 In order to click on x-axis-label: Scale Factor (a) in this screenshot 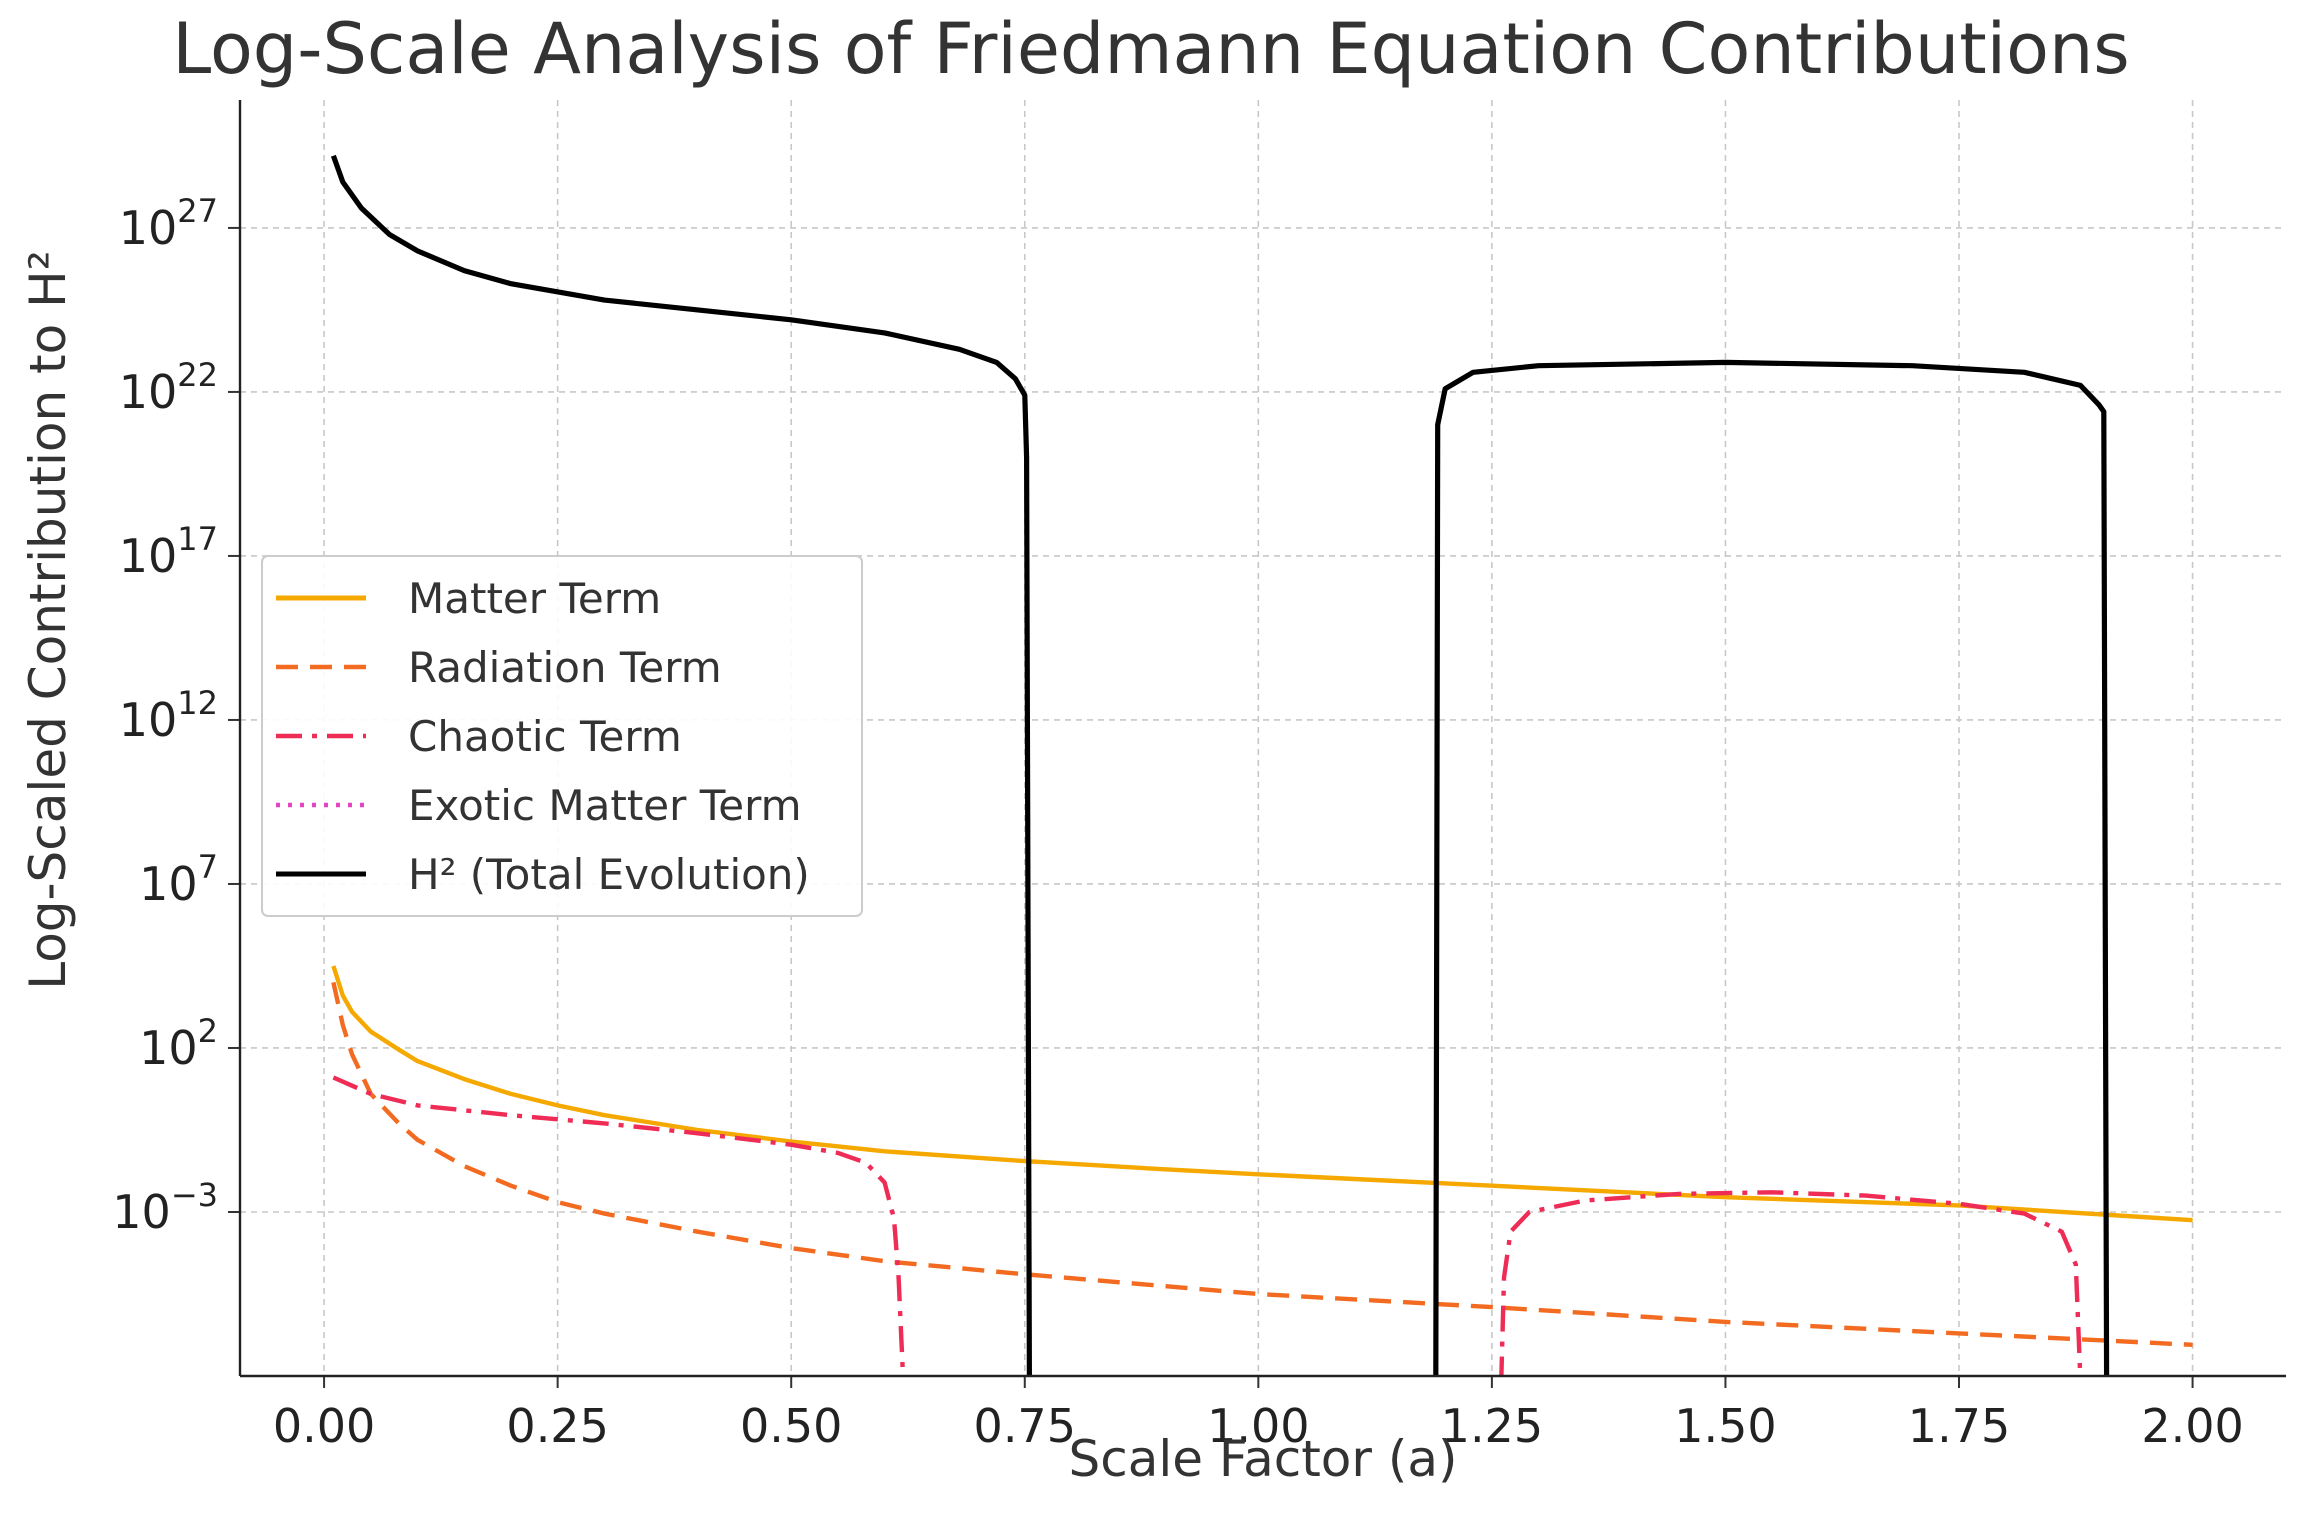, I will do `click(1263, 1459)`.